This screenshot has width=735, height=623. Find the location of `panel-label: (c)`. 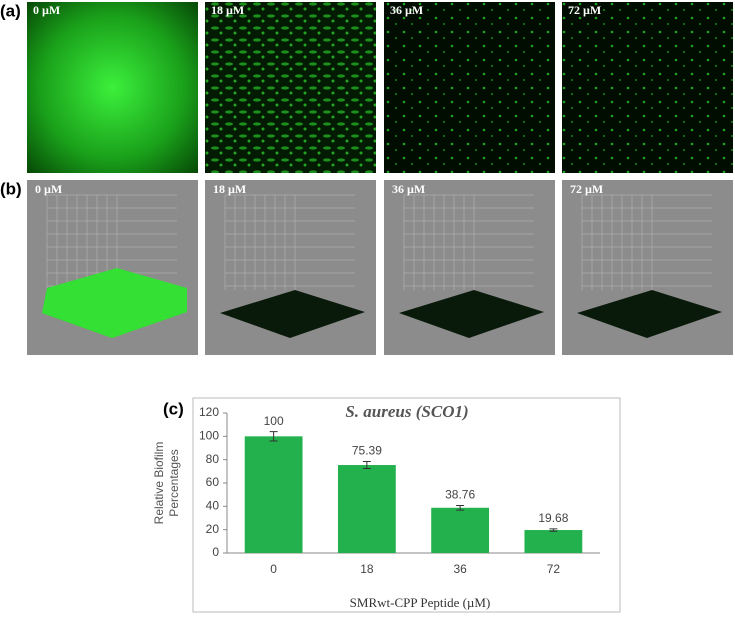

panel-label: (c) is located at coordinates (173, 408).